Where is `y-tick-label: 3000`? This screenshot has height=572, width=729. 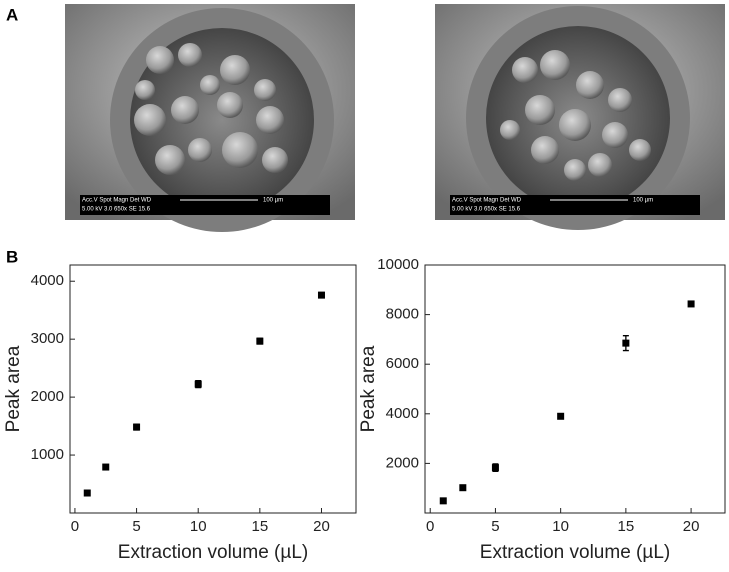
y-tick-label: 3000 is located at coordinates (47, 338).